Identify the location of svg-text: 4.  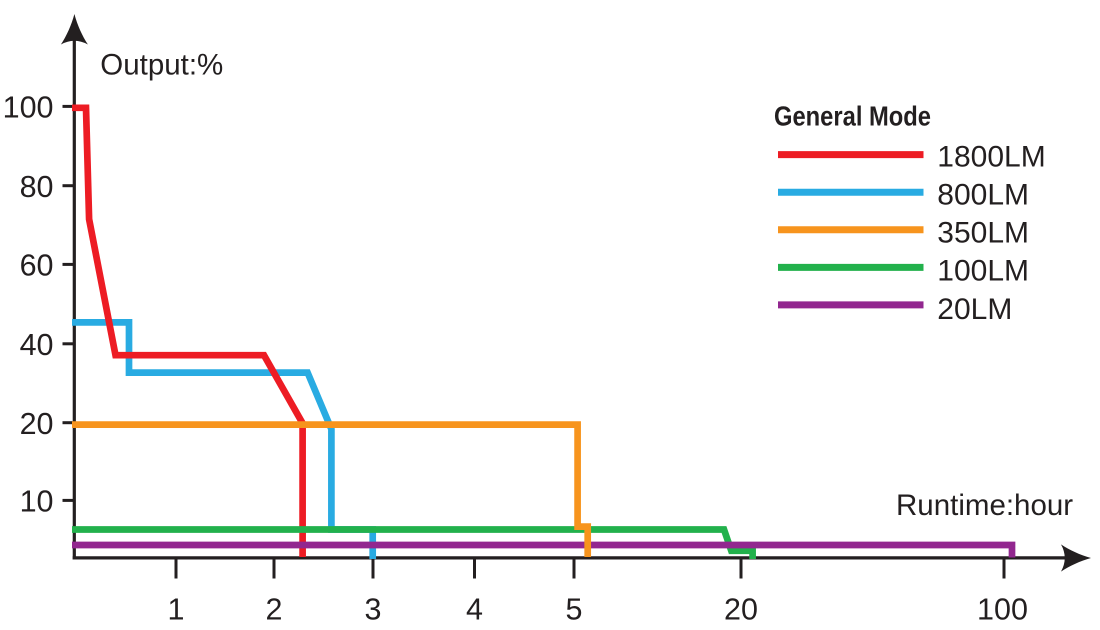
(474, 609).